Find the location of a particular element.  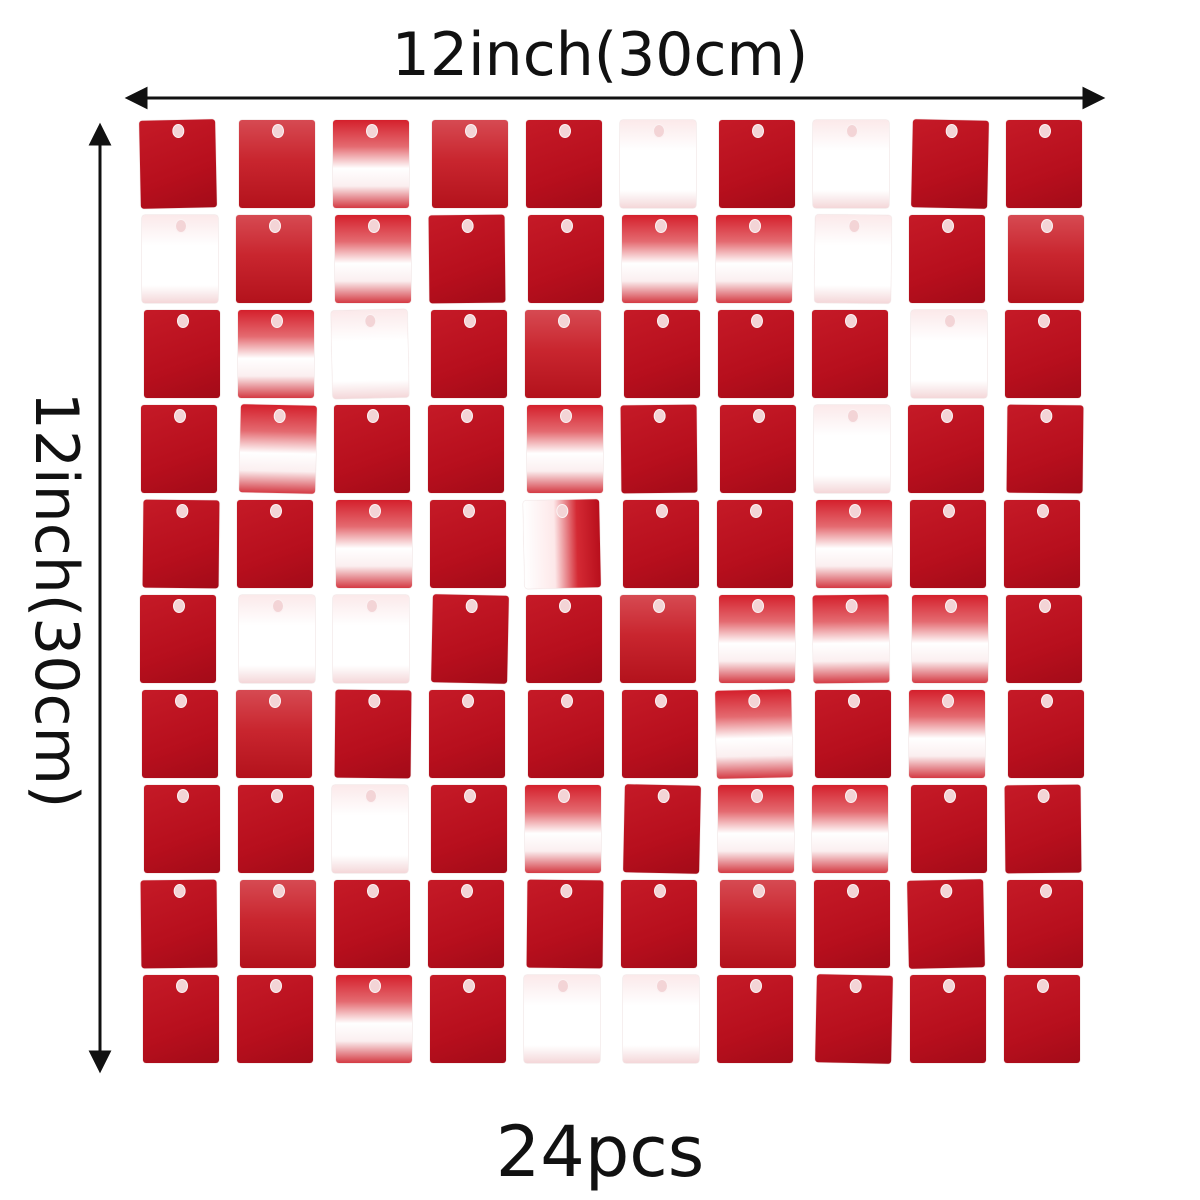

quantity-label: 24pcs is located at coordinates (600, 1152).